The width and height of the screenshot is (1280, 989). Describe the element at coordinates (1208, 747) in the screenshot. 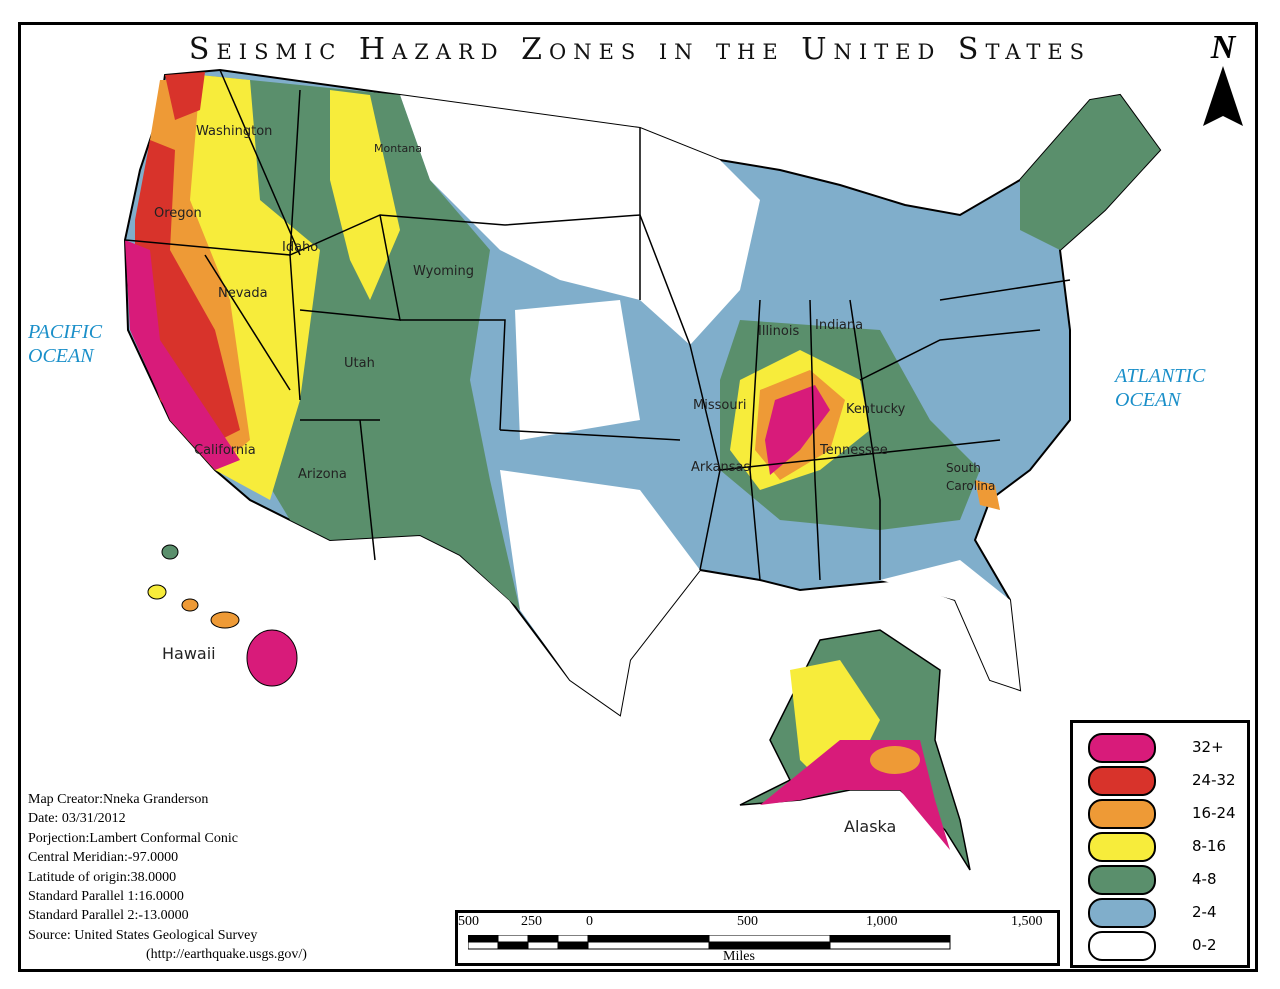

I see `legend-label: 32+` at that location.